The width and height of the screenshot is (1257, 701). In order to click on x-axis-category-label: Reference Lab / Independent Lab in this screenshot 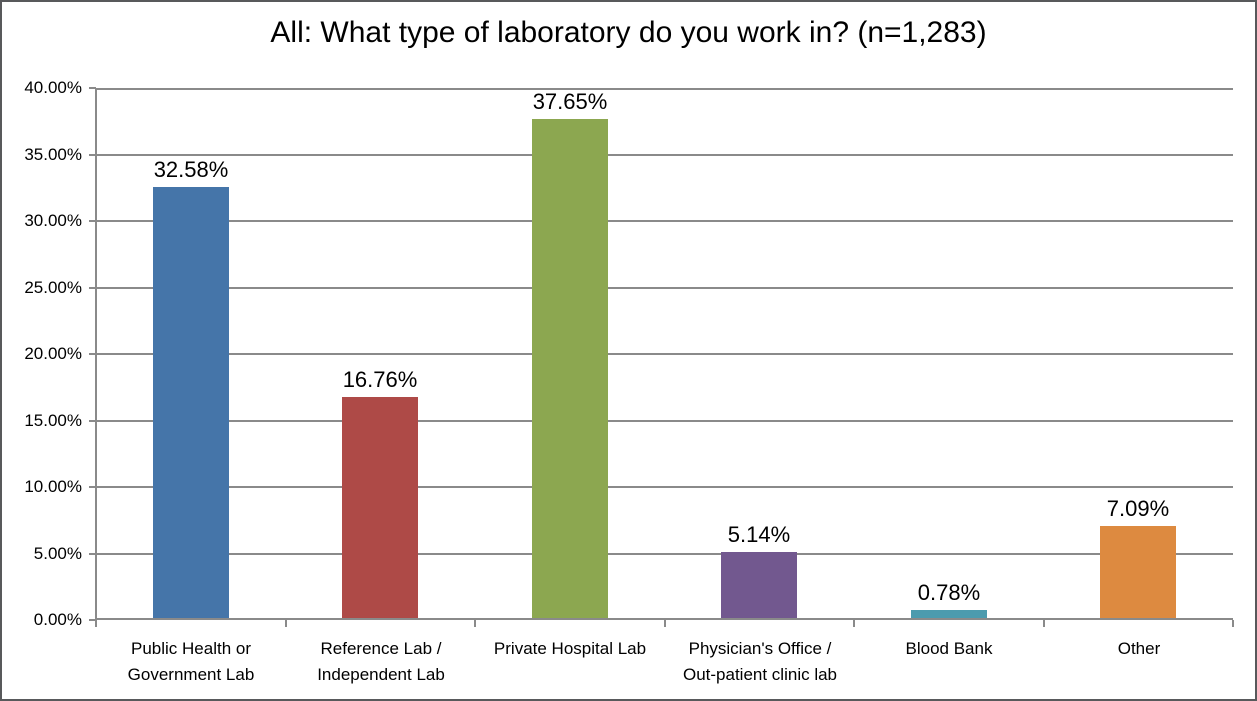, I will do `click(381, 661)`.